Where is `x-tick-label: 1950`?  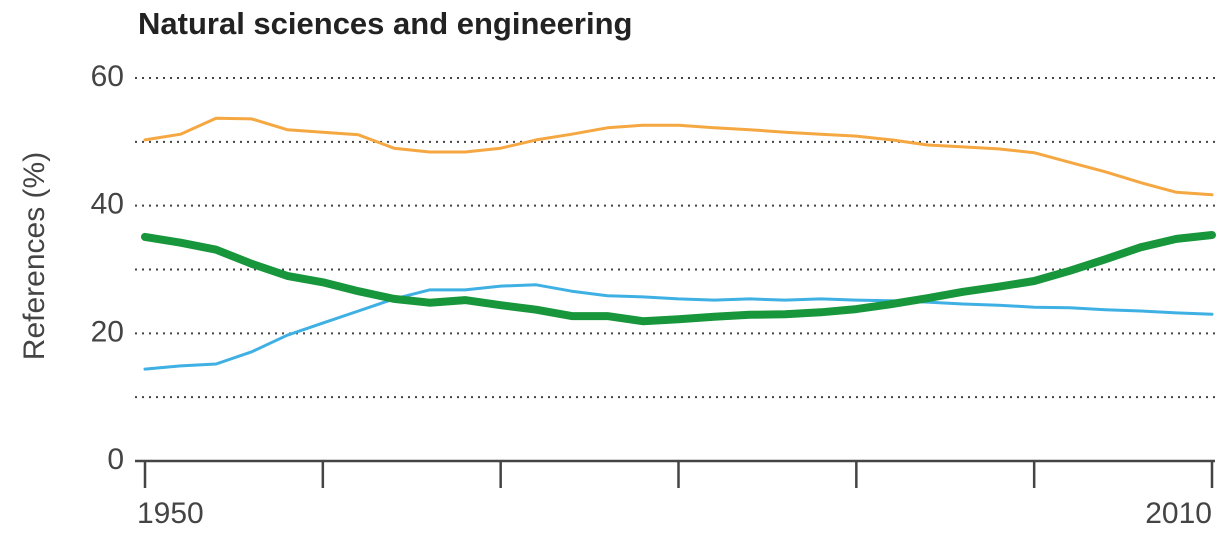
x-tick-label: 1950 is located at coordinates (170, 513).